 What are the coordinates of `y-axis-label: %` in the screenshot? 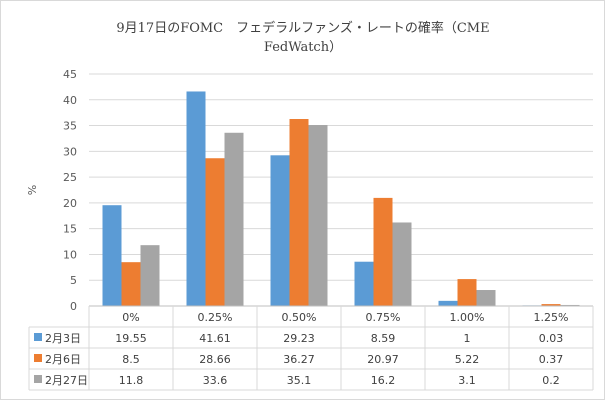 It's located at (32, 190).